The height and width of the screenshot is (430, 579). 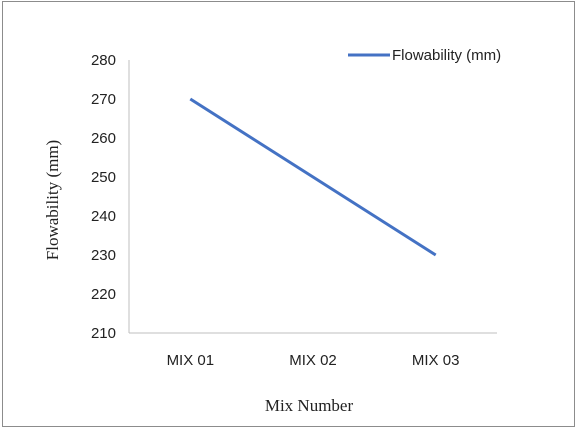 What do you see at coordinates (103, 177) in the screenshot?
I see `y-tick-label: 250` at bounding box center [103, 177].